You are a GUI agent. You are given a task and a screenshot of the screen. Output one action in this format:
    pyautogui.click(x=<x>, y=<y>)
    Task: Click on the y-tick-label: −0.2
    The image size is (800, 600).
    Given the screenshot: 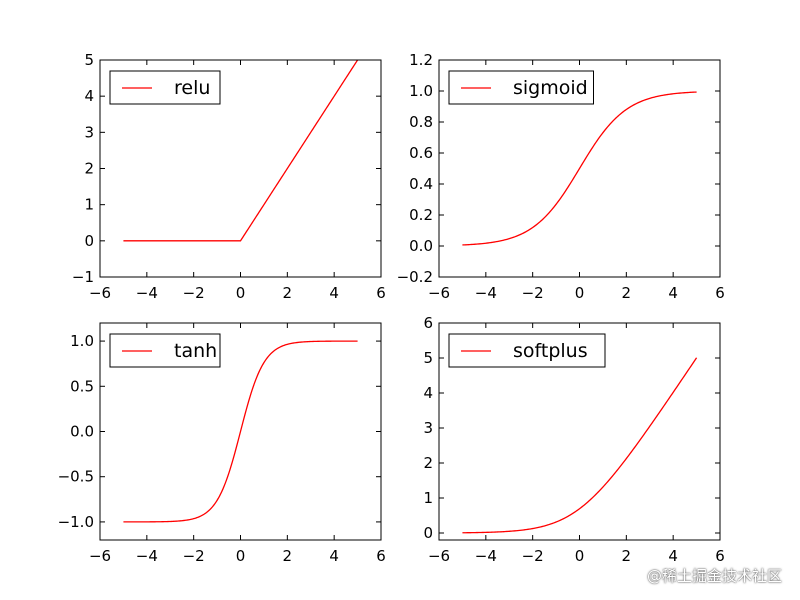 What is the action you would take?
    pyautogui.click(x=415, y=277)
    